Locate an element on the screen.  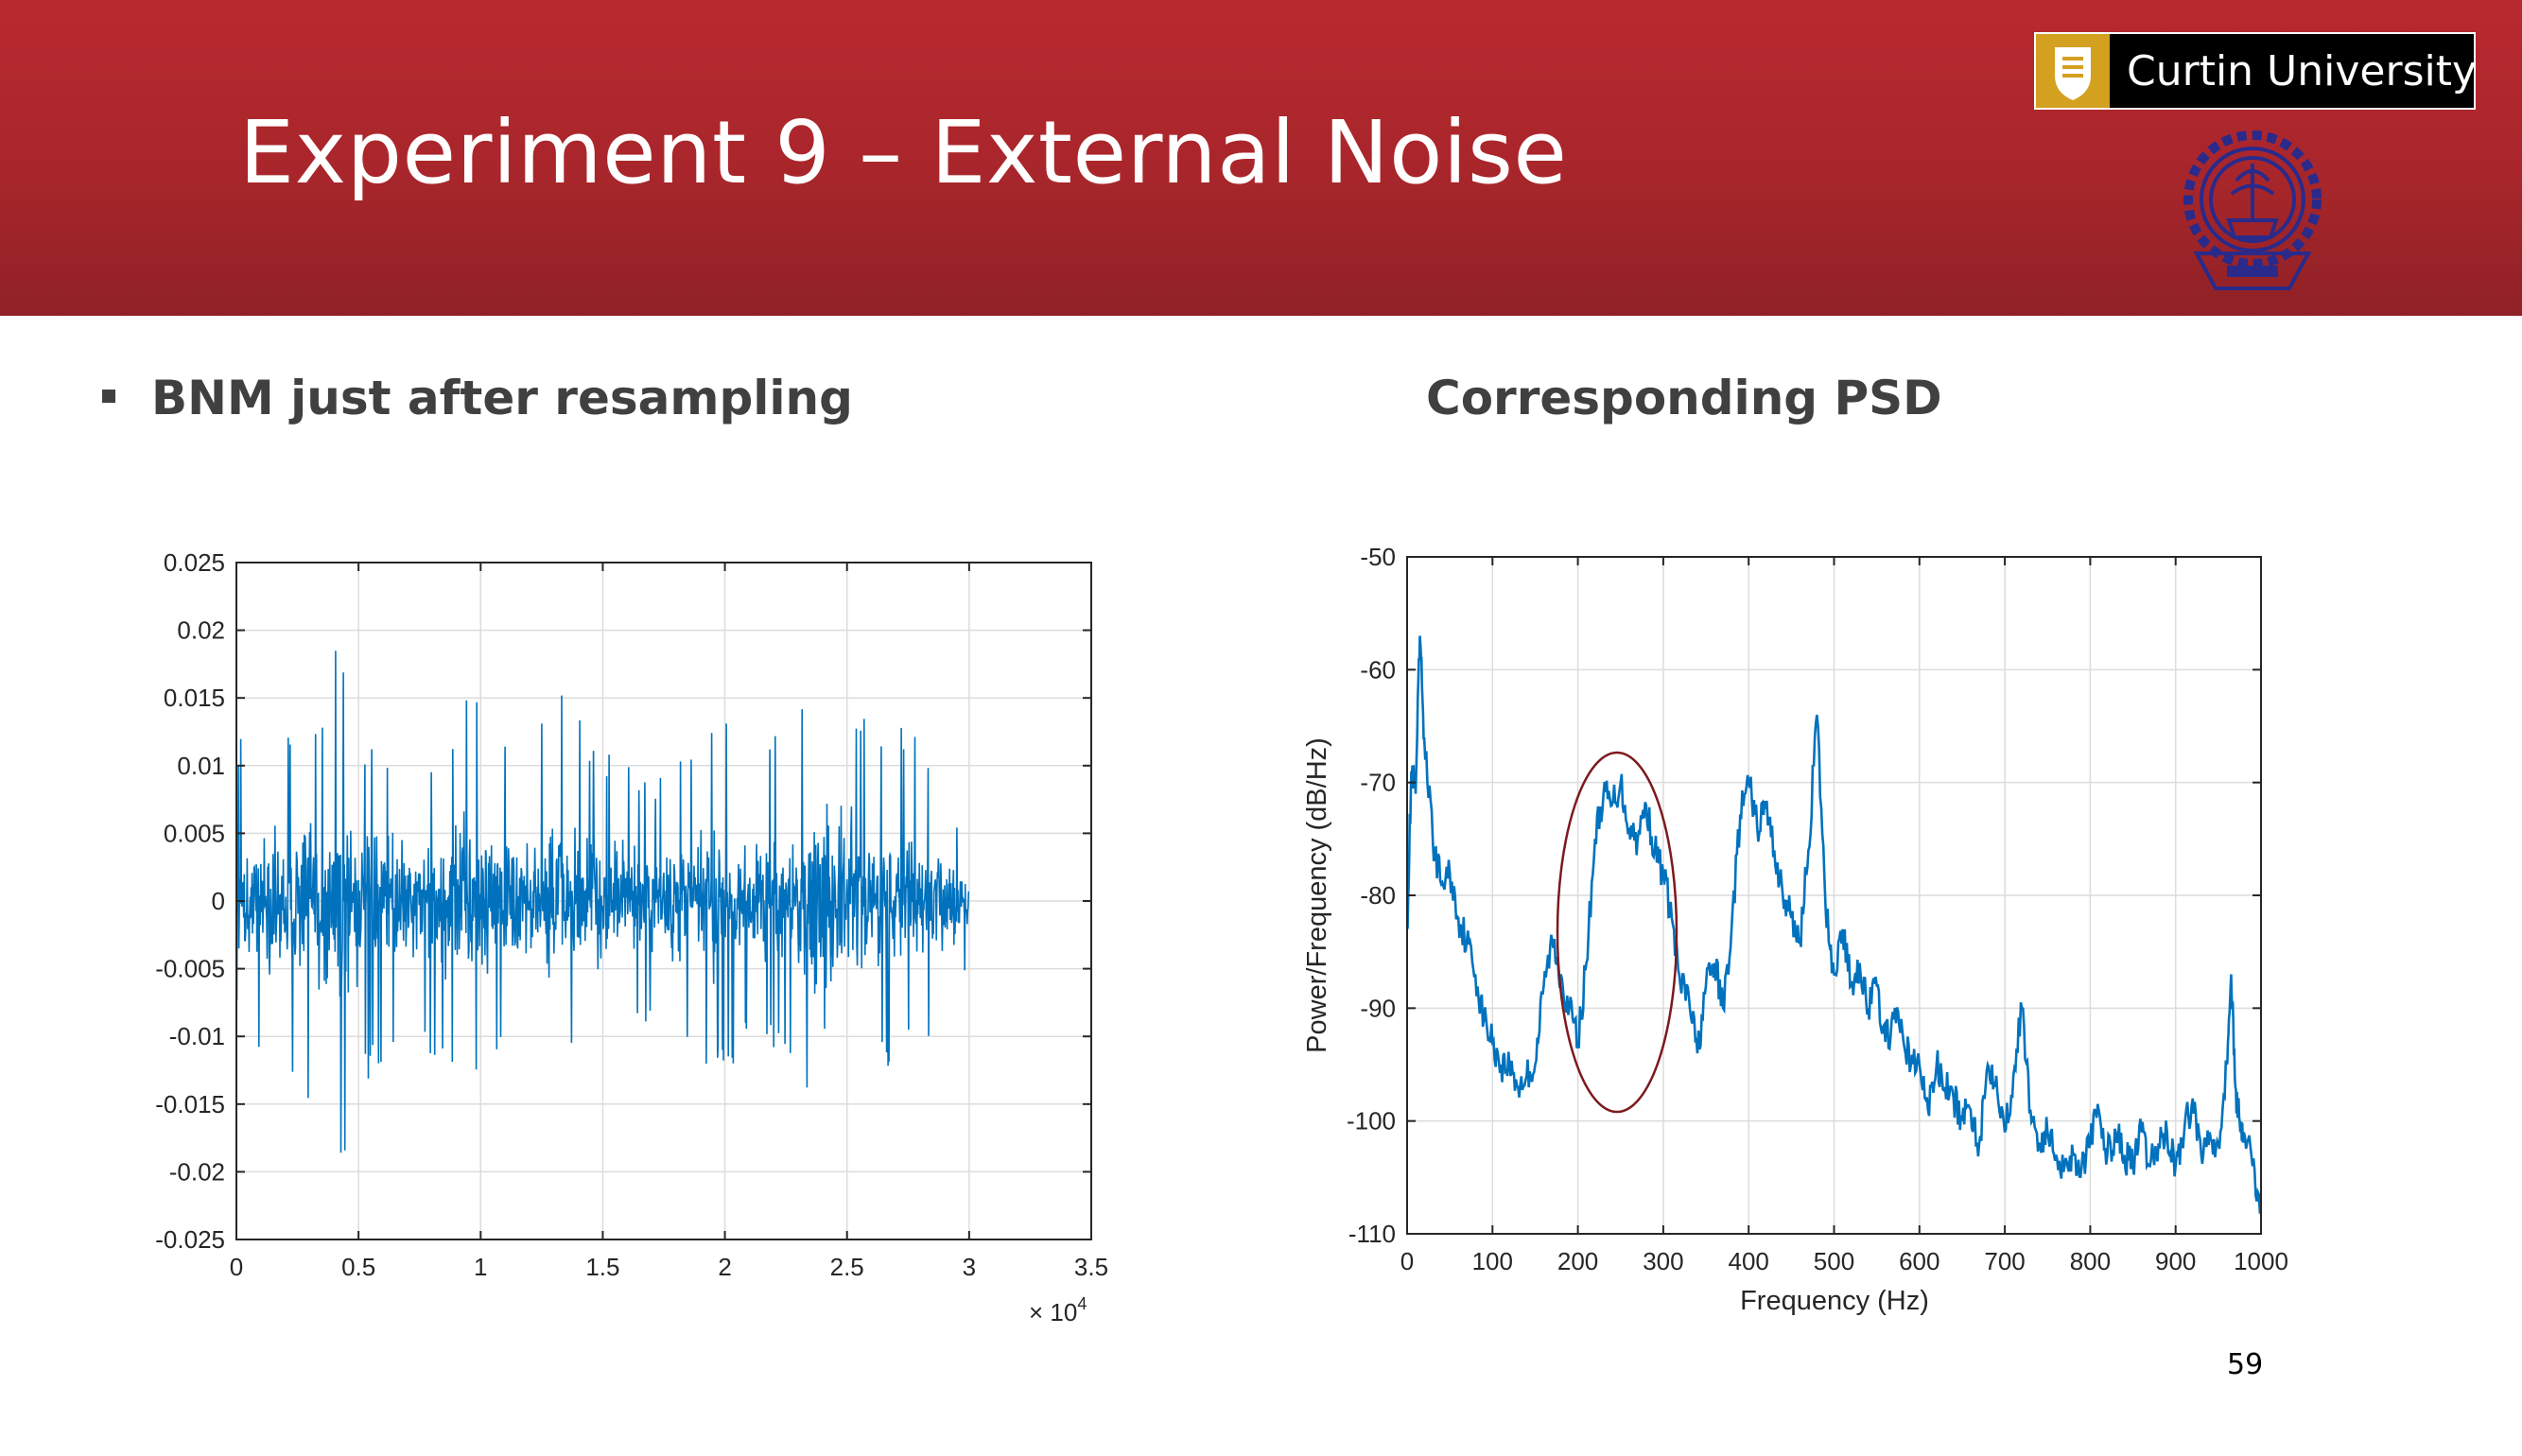
x-tick-label: 100 is located at coordinates (1492, 1261).